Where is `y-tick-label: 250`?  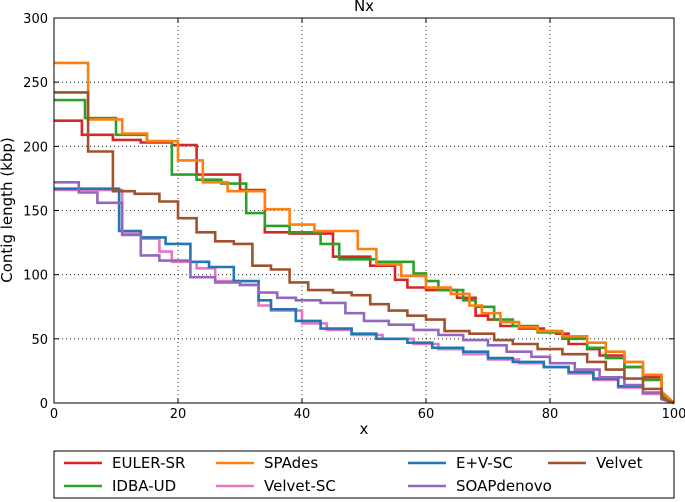 y-tick-label: 250 is located at coordinates (35, 83).